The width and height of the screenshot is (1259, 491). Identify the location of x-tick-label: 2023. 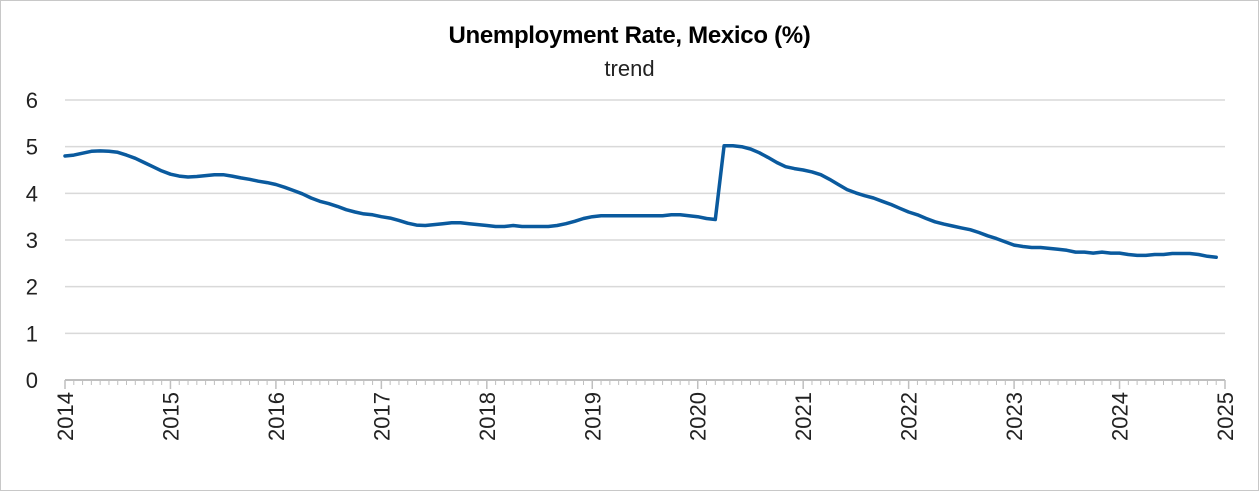
(1014, 416).